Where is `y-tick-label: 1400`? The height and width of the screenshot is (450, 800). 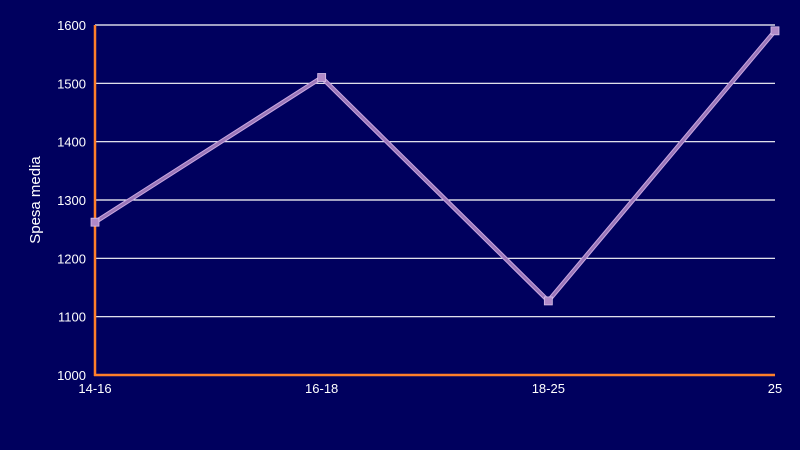 y-tick-label: 1400 is located at coordinates (71, 142).